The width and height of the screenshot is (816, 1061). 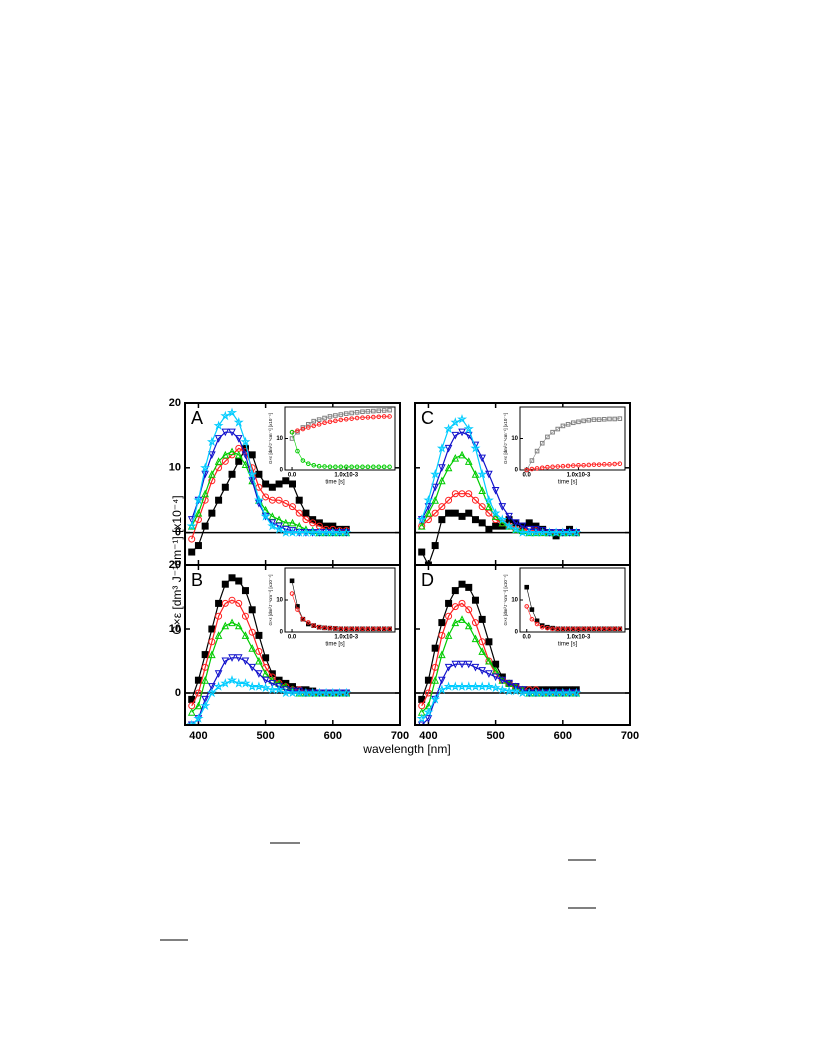 I want to click on series-line, so click(x=573, y=444).